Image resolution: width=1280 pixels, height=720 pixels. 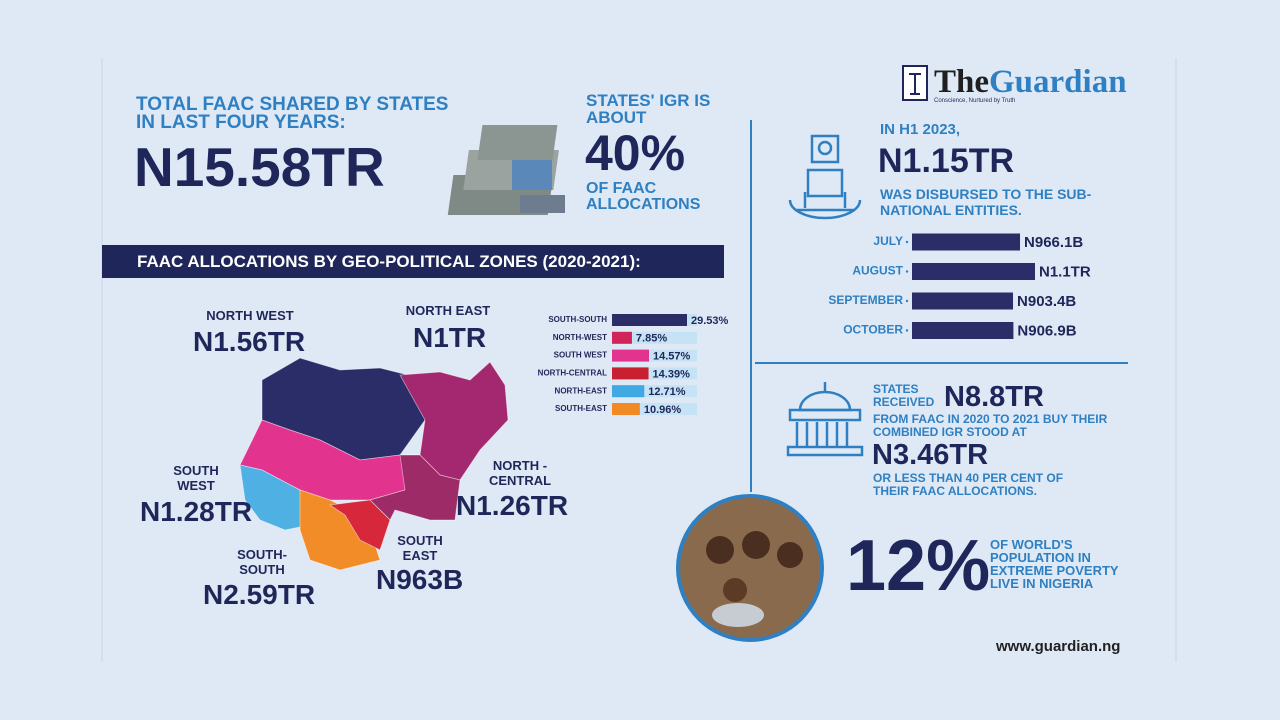 I want to click on zone-label: SOUTH WEST, so click(x=196, y=478).